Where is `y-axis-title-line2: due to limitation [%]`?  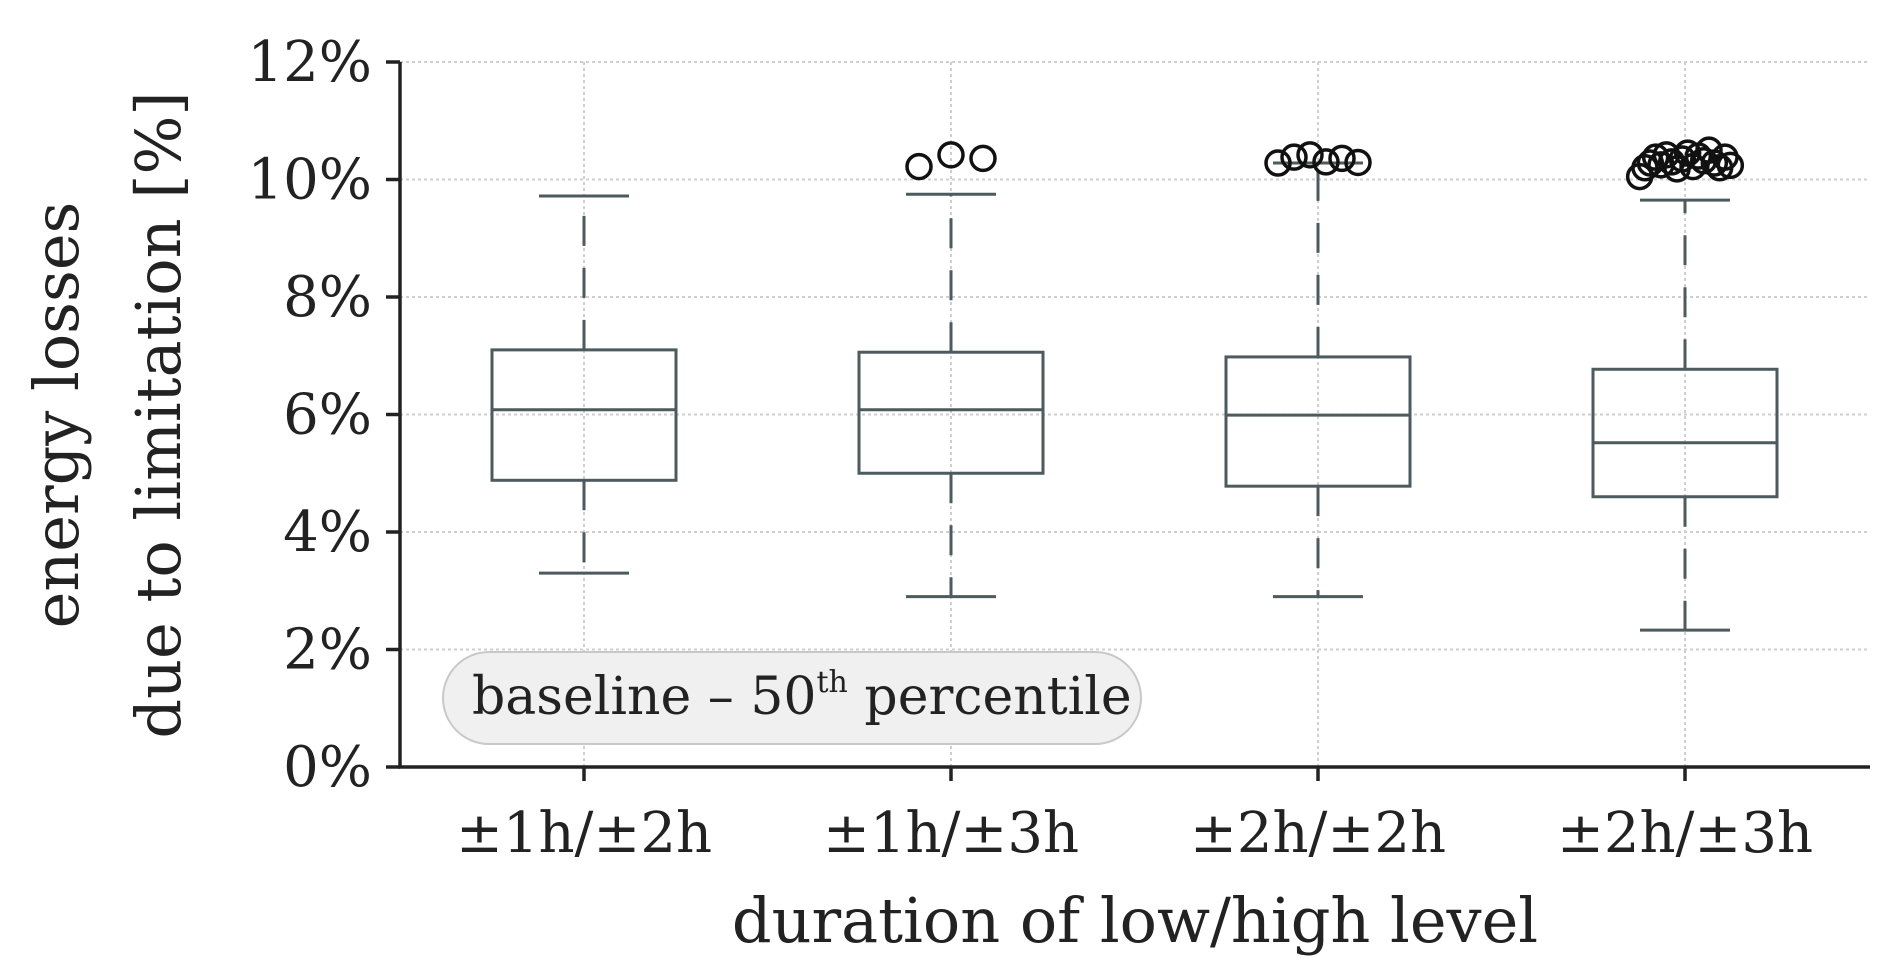
y-axis-title-line2: due to limitation [%] is located at coordinates (158, 414).